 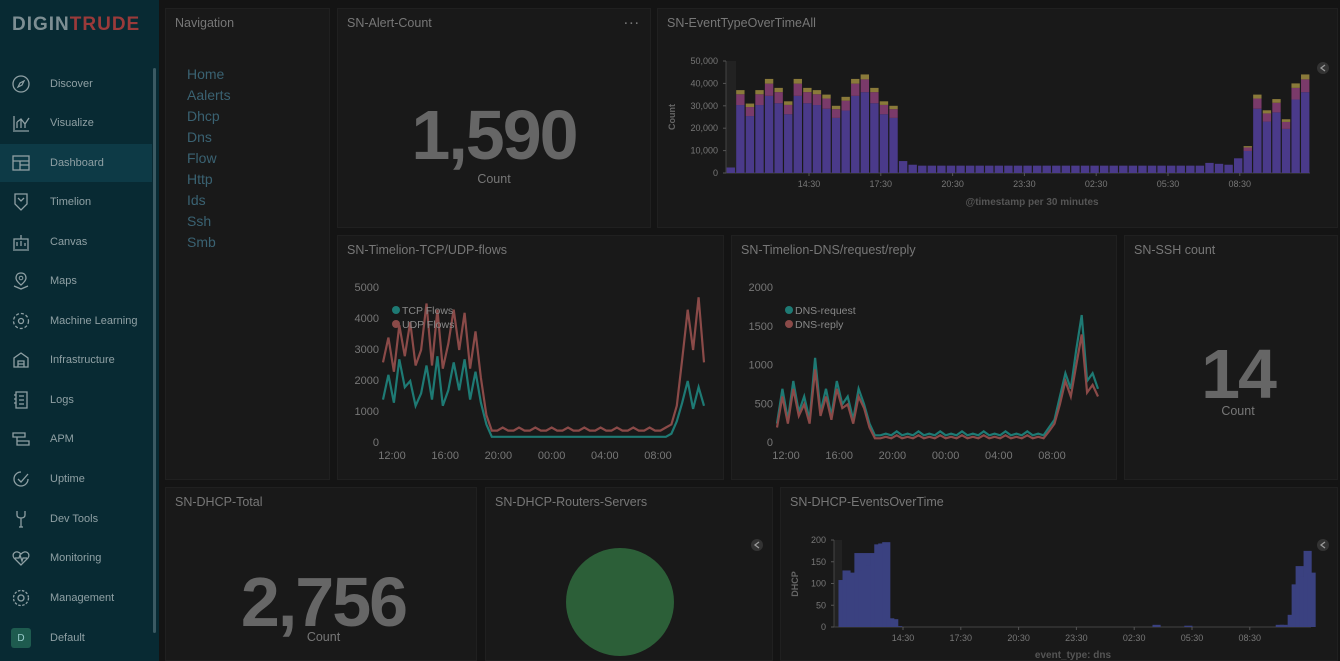 What do you see at coordinates (21, 242) in the screenshot?
I see `canvas-icon` at bounding box center [21, 242].